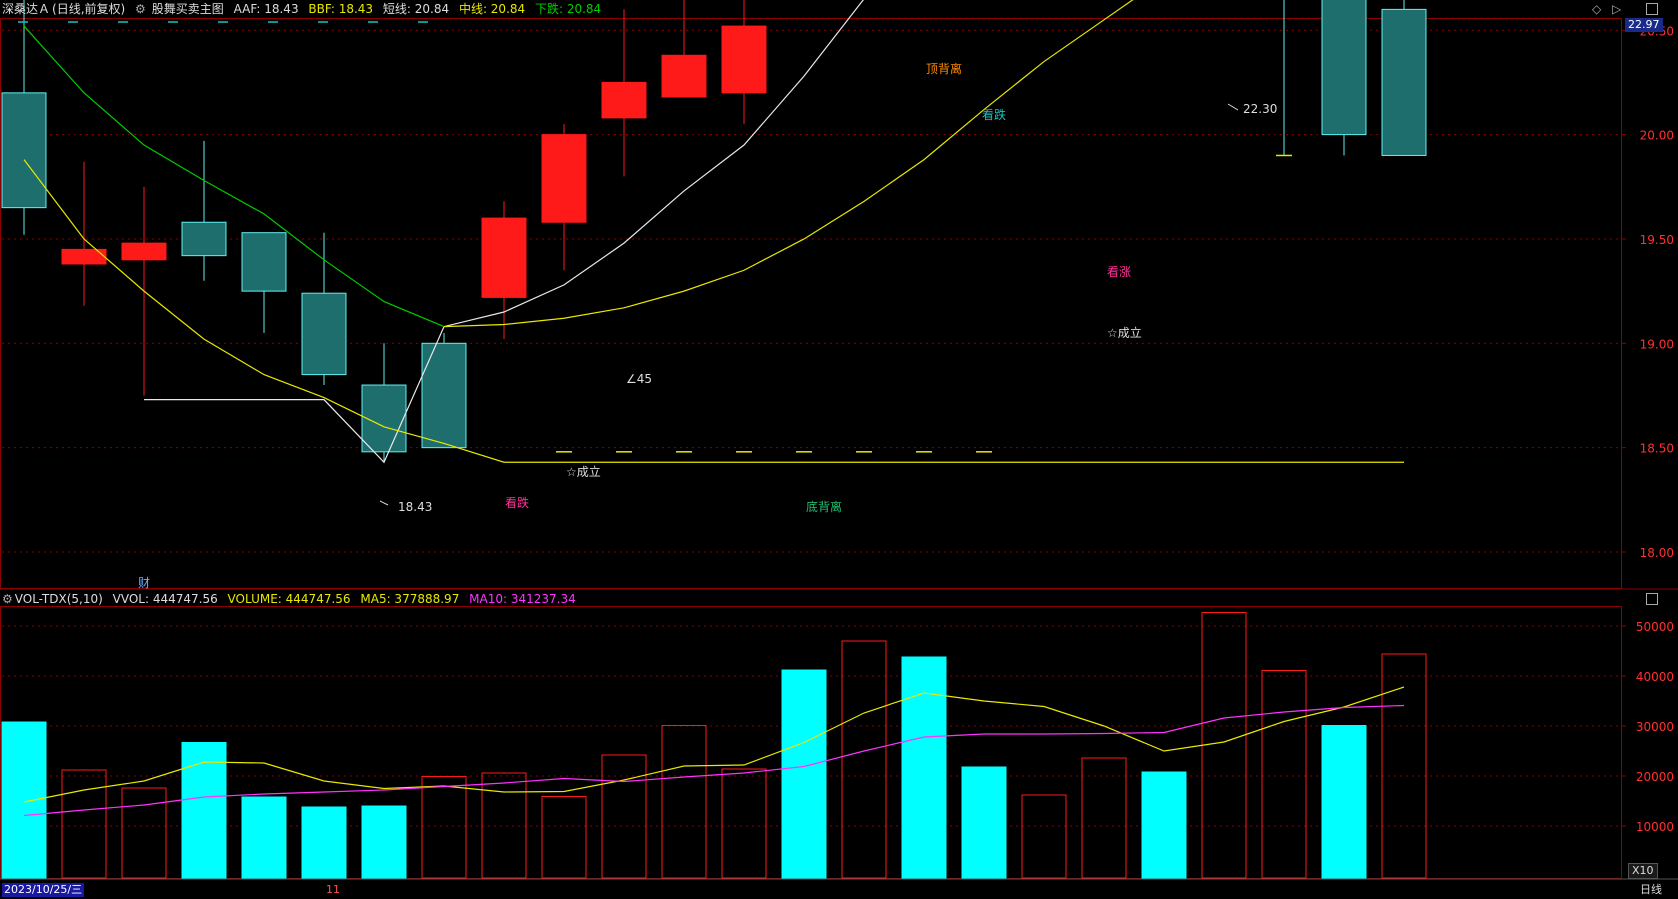  What do you see at coordinates (639, 379) in the screenshot?
I see `annotation-angle: ∠45` at bounding box center [639, 379].